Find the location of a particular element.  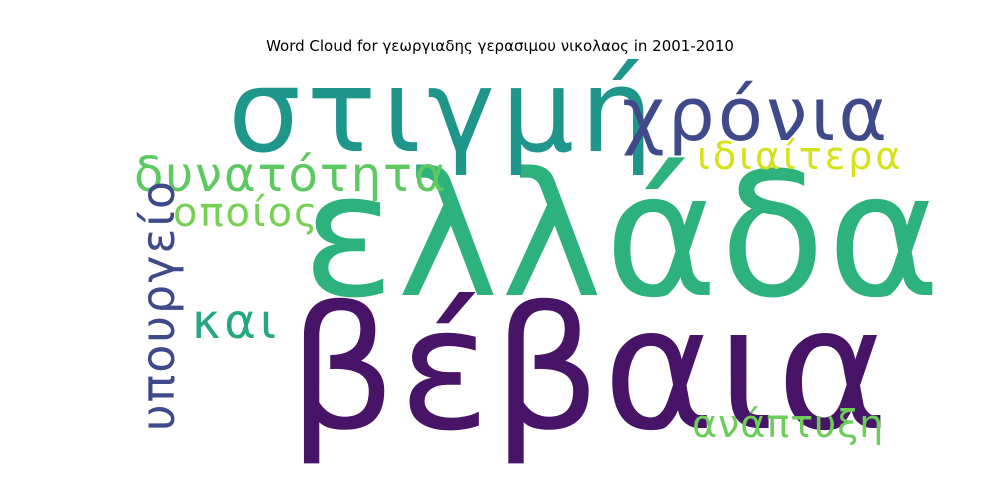

word-anaptyxi: ανάπτυξη is located at coordinates (788, 424).